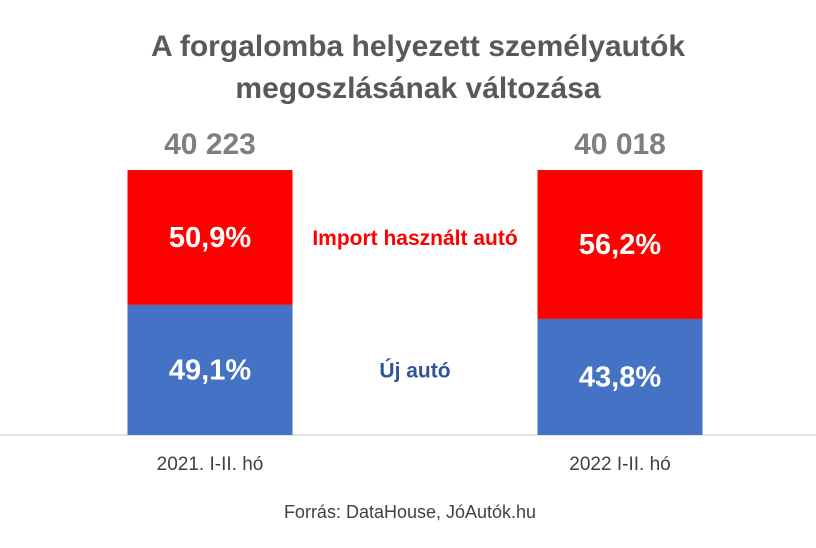 This screenshot has height=548, width=816. I want to click on x-tick-label: 2021. I-II. hó, so click(210, 464).